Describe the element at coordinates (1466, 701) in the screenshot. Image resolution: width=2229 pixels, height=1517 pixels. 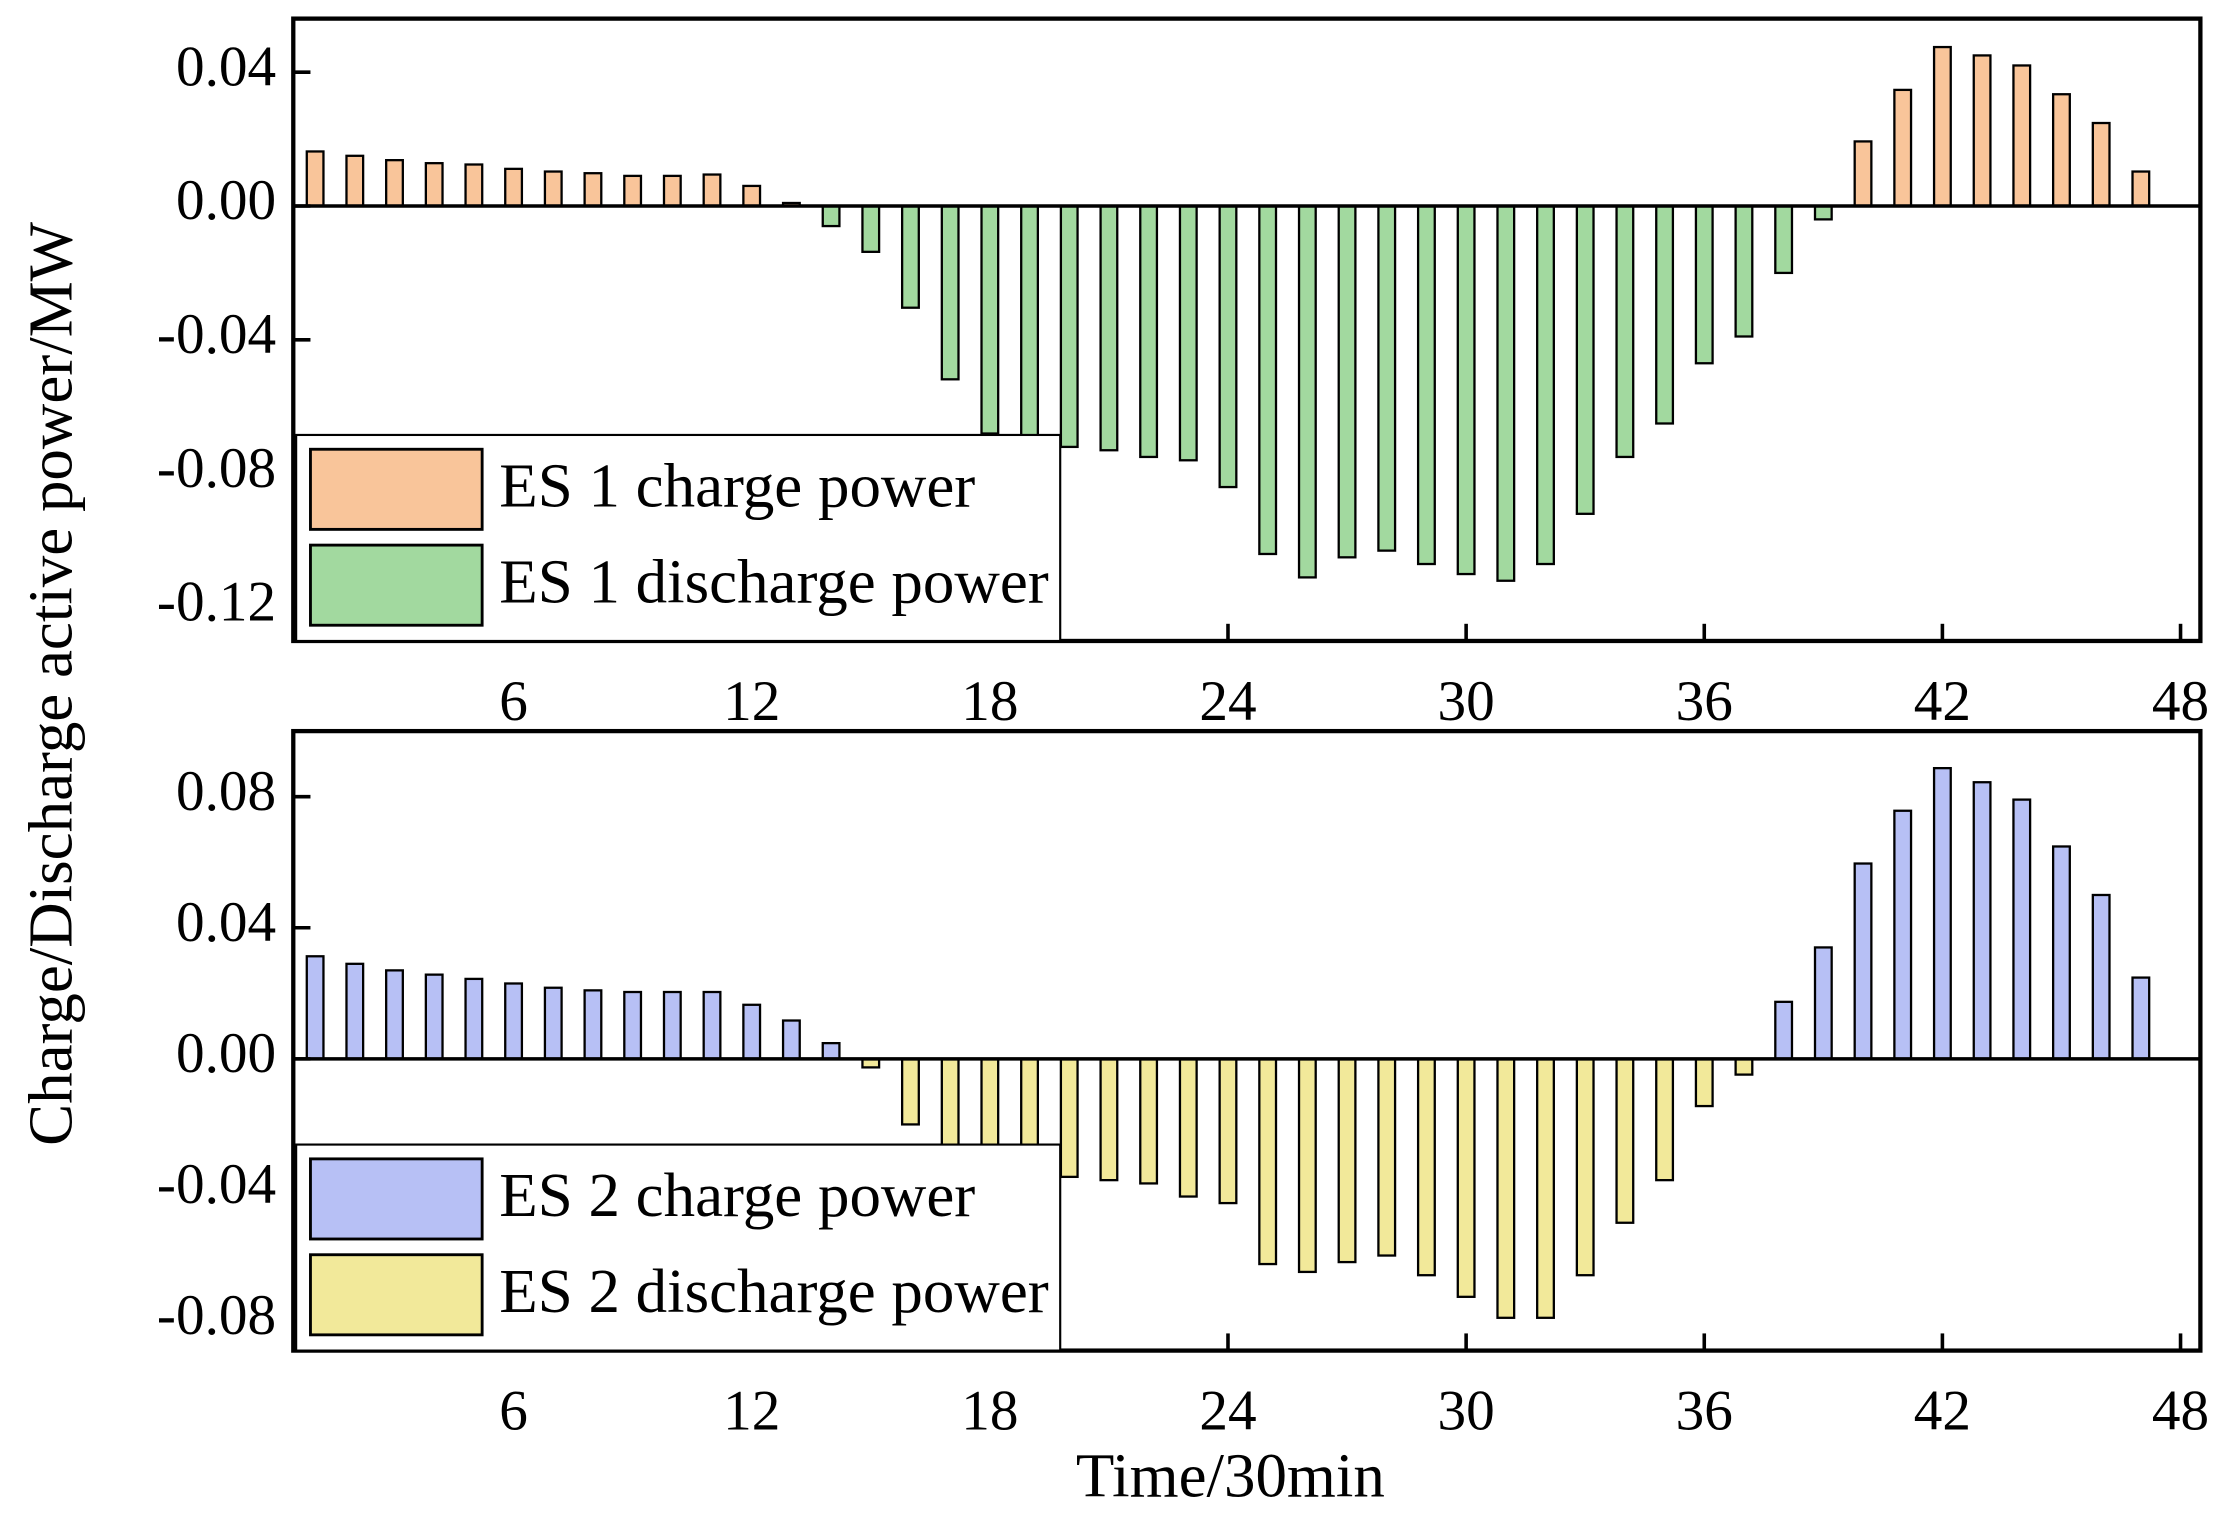
I see `x-tick-label: 30` at that location.